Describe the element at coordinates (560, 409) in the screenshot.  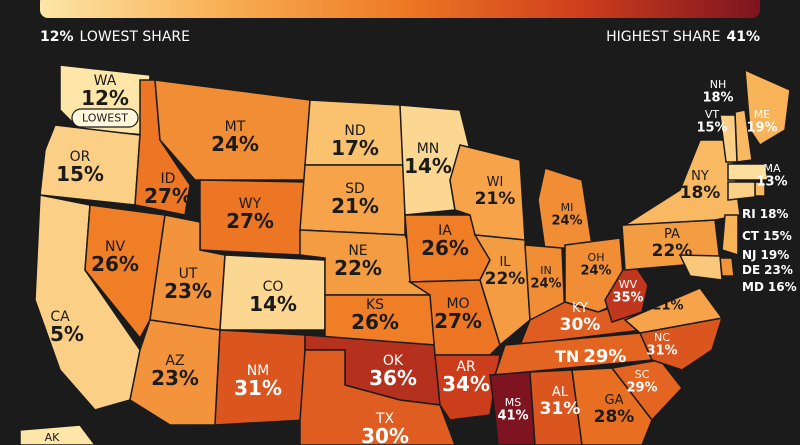
I see `state-value: 31%` at that location.